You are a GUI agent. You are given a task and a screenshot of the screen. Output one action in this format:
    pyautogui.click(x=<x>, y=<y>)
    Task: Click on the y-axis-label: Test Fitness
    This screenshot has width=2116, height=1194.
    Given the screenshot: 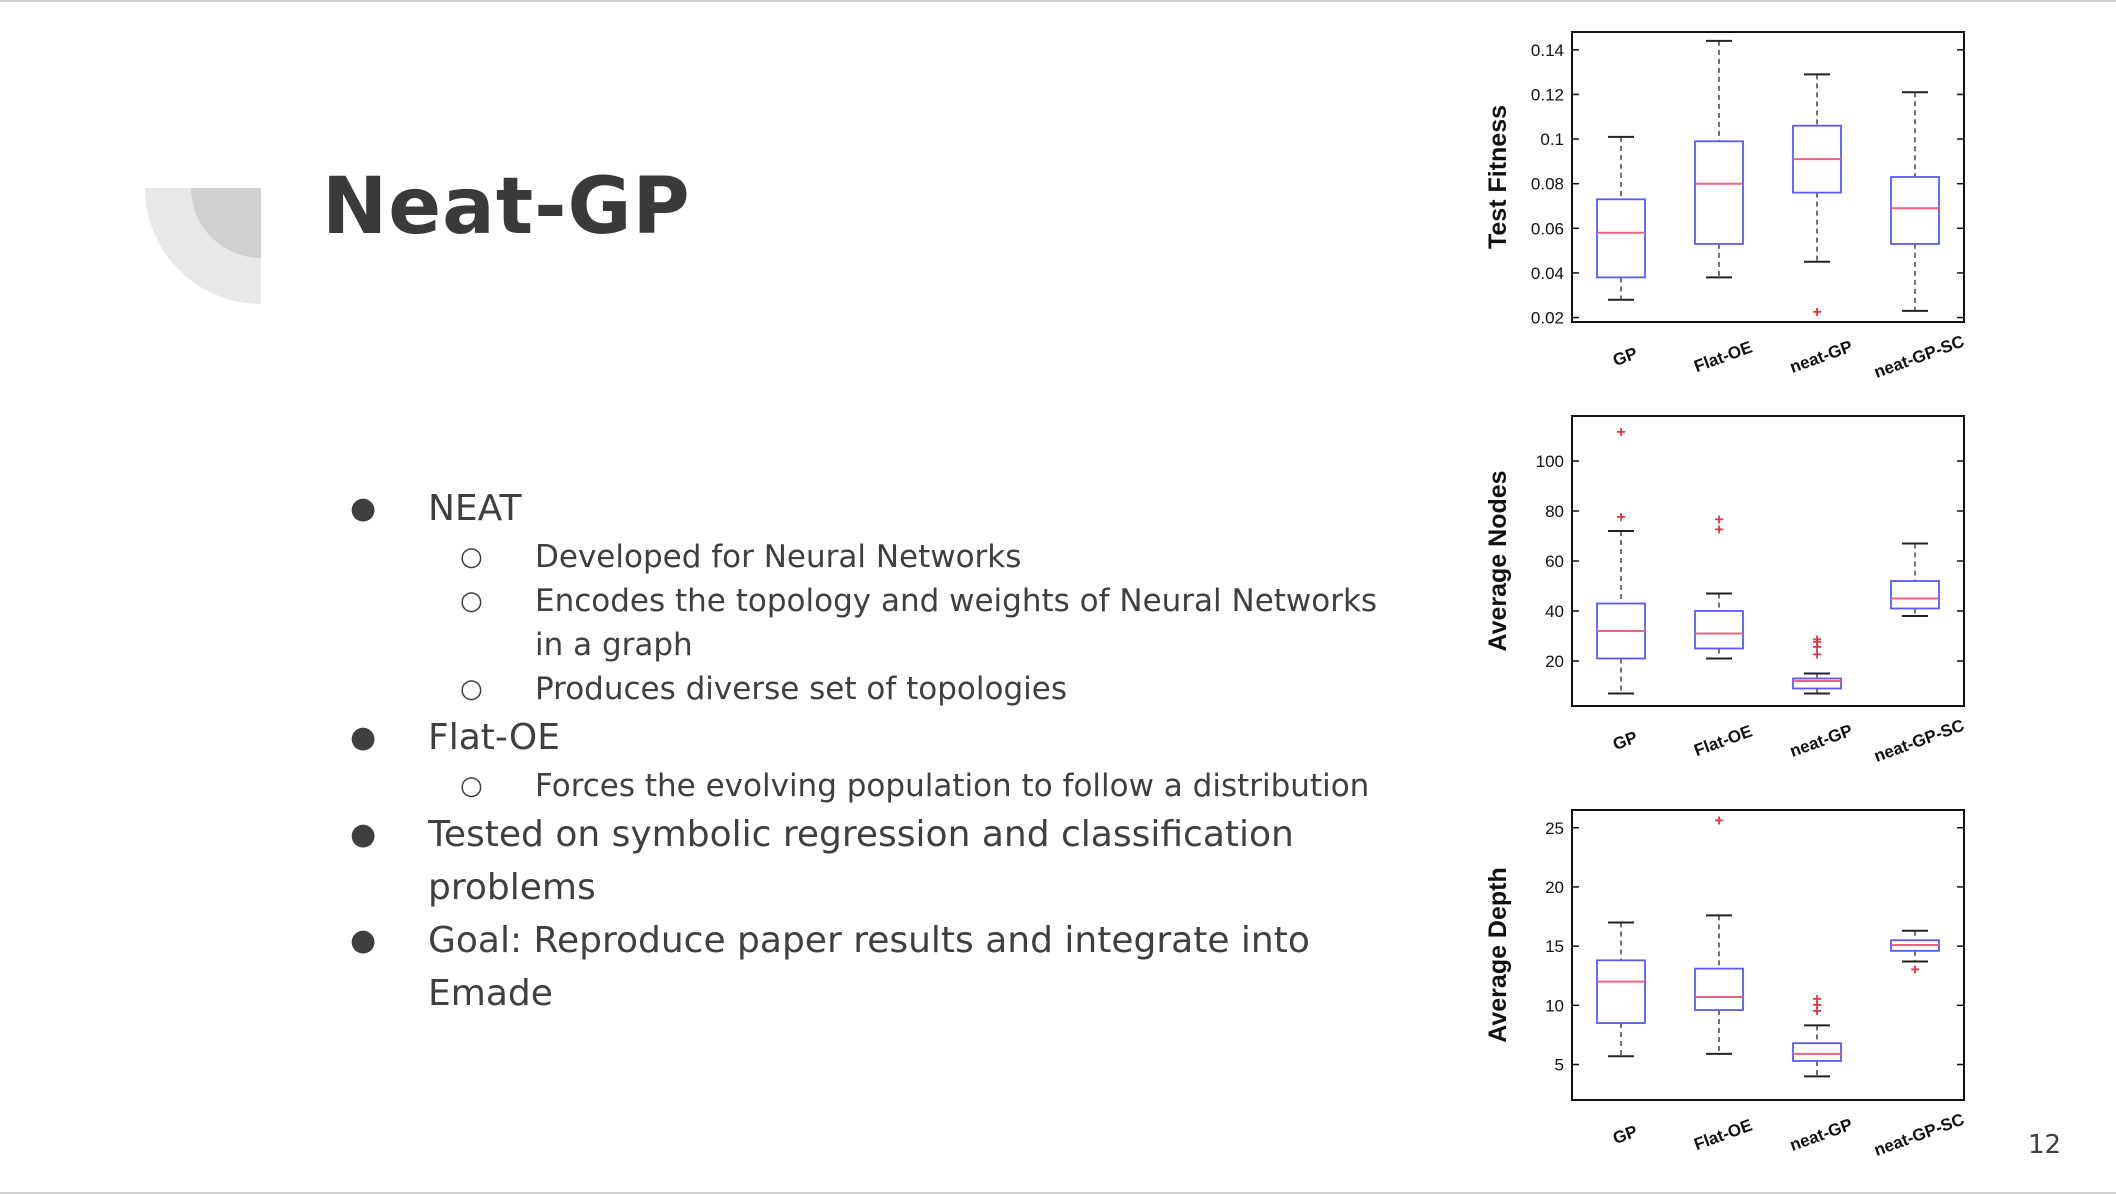 What is the action you would take?
    pyautogui.click(x=1498, y=177)
    